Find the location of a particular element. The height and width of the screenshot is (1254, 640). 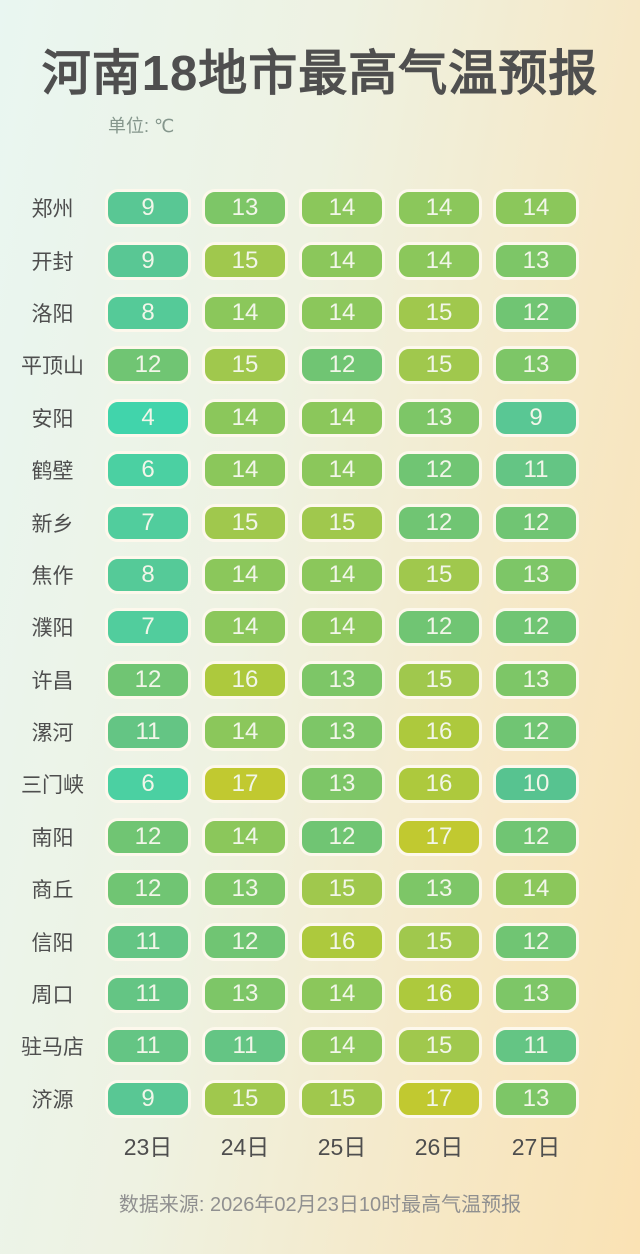

table-row: 商丘 12 13 15 13 14 is located at coordinates (320, 889).